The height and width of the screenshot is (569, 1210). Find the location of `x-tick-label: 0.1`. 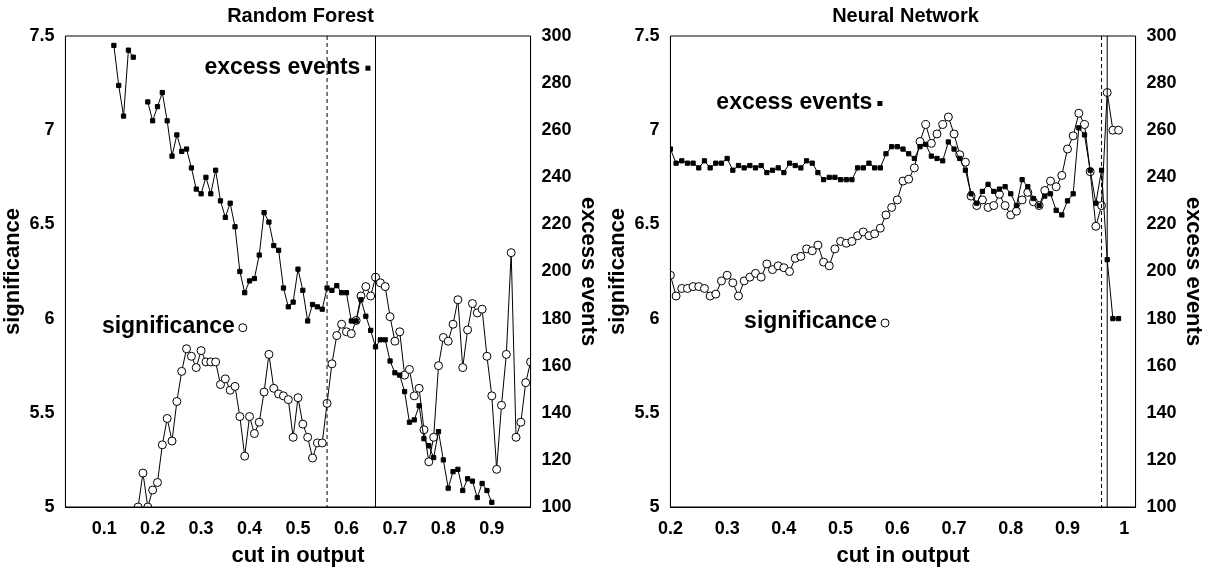

x-tick-label: 0.1 is located at coordinates (104, 527).